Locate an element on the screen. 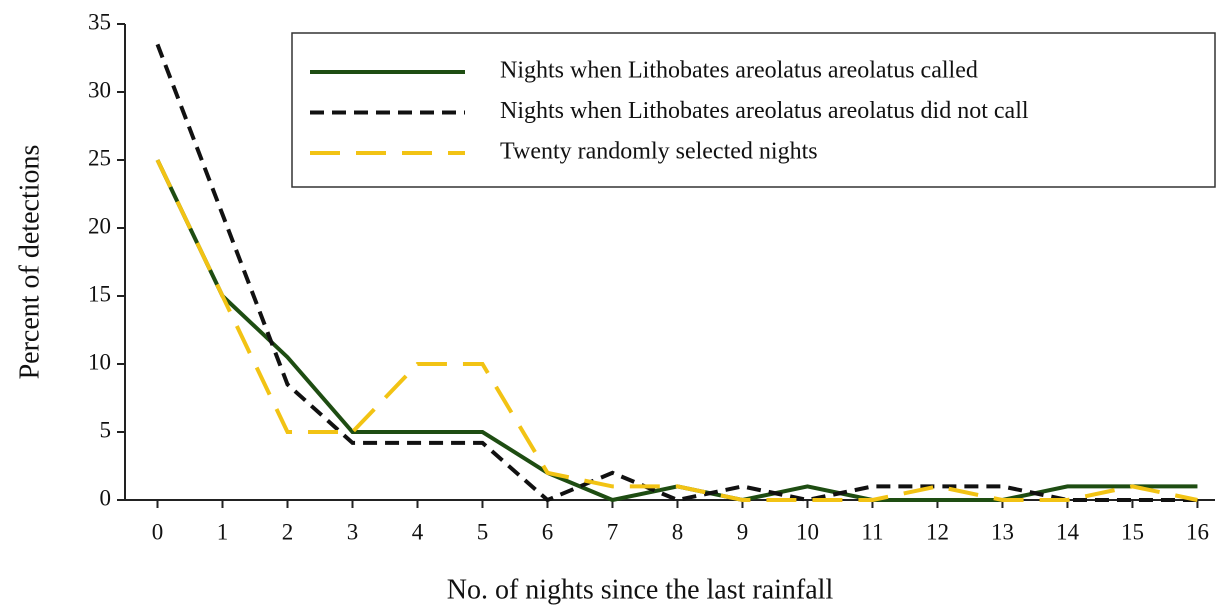  x-tick-label: 3 is located at coordinates (353, 531).